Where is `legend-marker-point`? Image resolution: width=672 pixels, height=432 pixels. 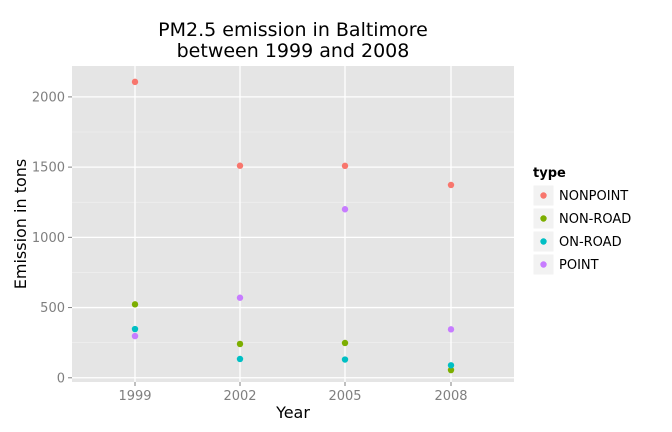
legend-marker-point is located at coordinates (543, 264).